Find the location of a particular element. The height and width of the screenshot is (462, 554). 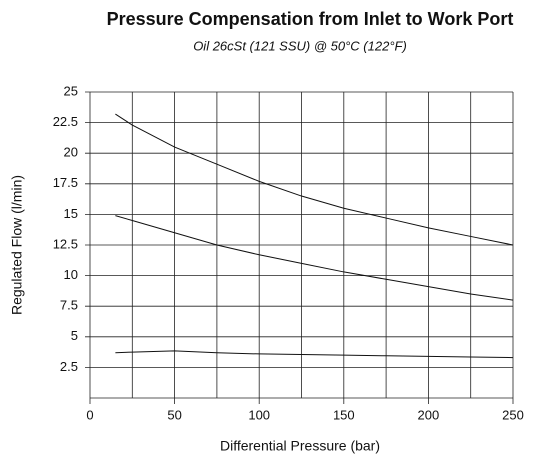

y-tick-label: 7.5 is located at coordinates (69, 305).